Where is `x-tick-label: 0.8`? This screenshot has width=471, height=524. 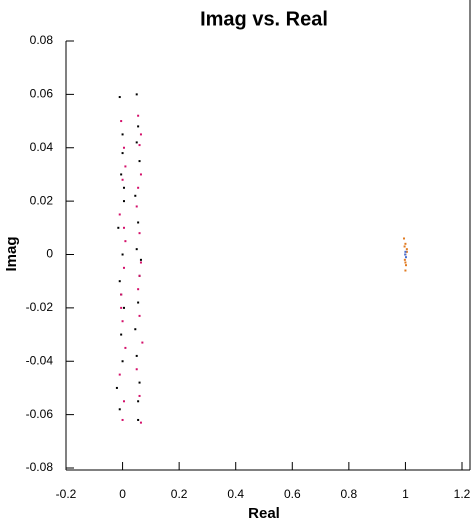 x-tick-label: 0.8 is located at coordinates (349, 494).